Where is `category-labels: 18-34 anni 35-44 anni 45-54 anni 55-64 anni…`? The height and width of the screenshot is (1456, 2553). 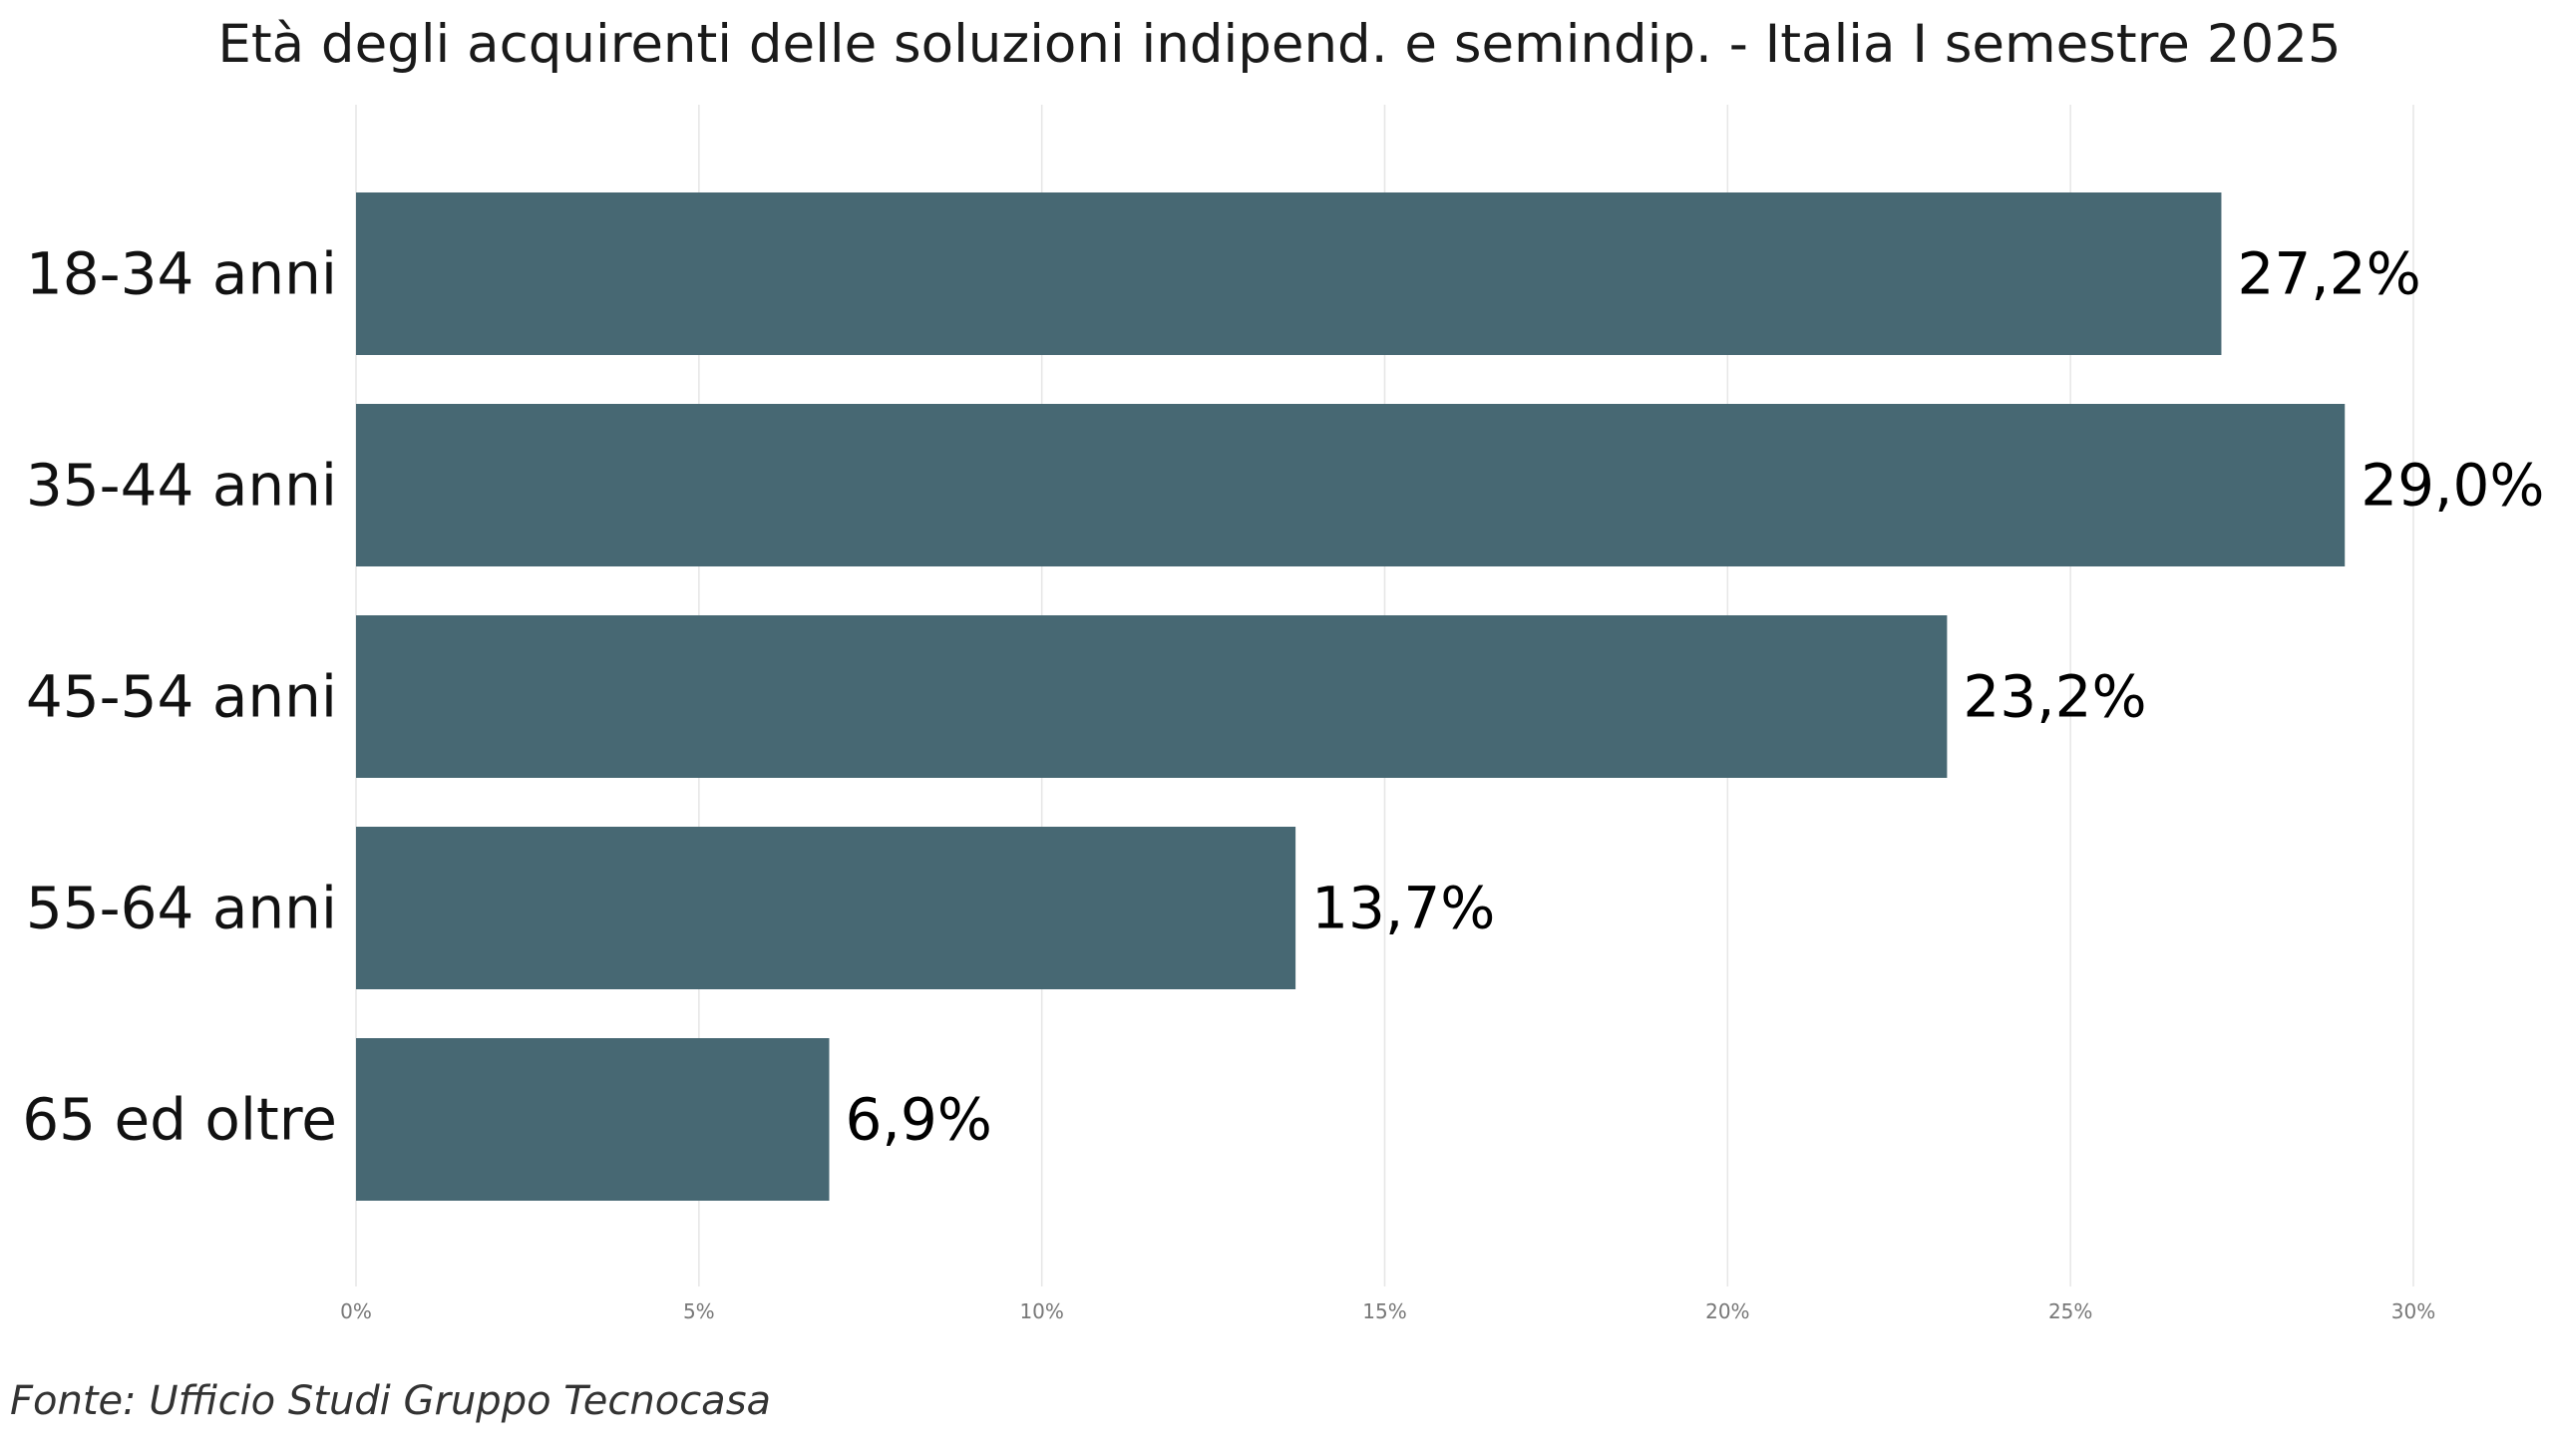
category-labels: 18-34 anni 35-44 anni 45-54 anni 55-64 anni… is located at coordinates (180, 697).